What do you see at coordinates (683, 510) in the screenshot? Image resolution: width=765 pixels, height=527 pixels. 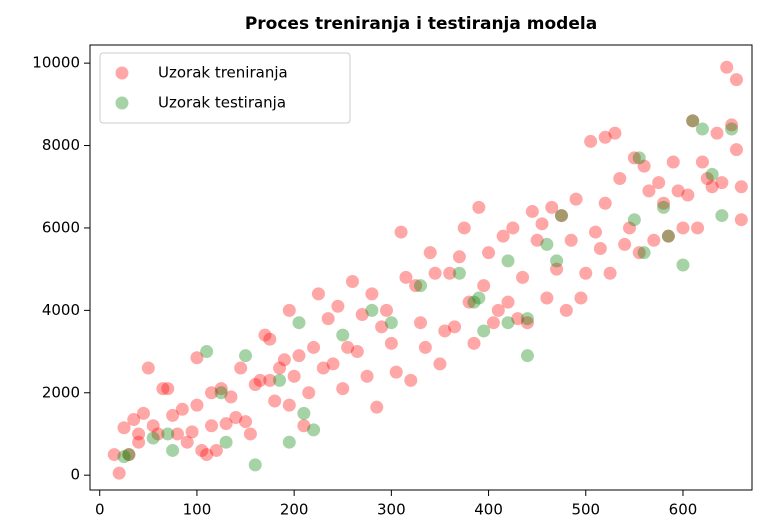 I see `x-tick-label: 600` at bounding box center [683, 510].